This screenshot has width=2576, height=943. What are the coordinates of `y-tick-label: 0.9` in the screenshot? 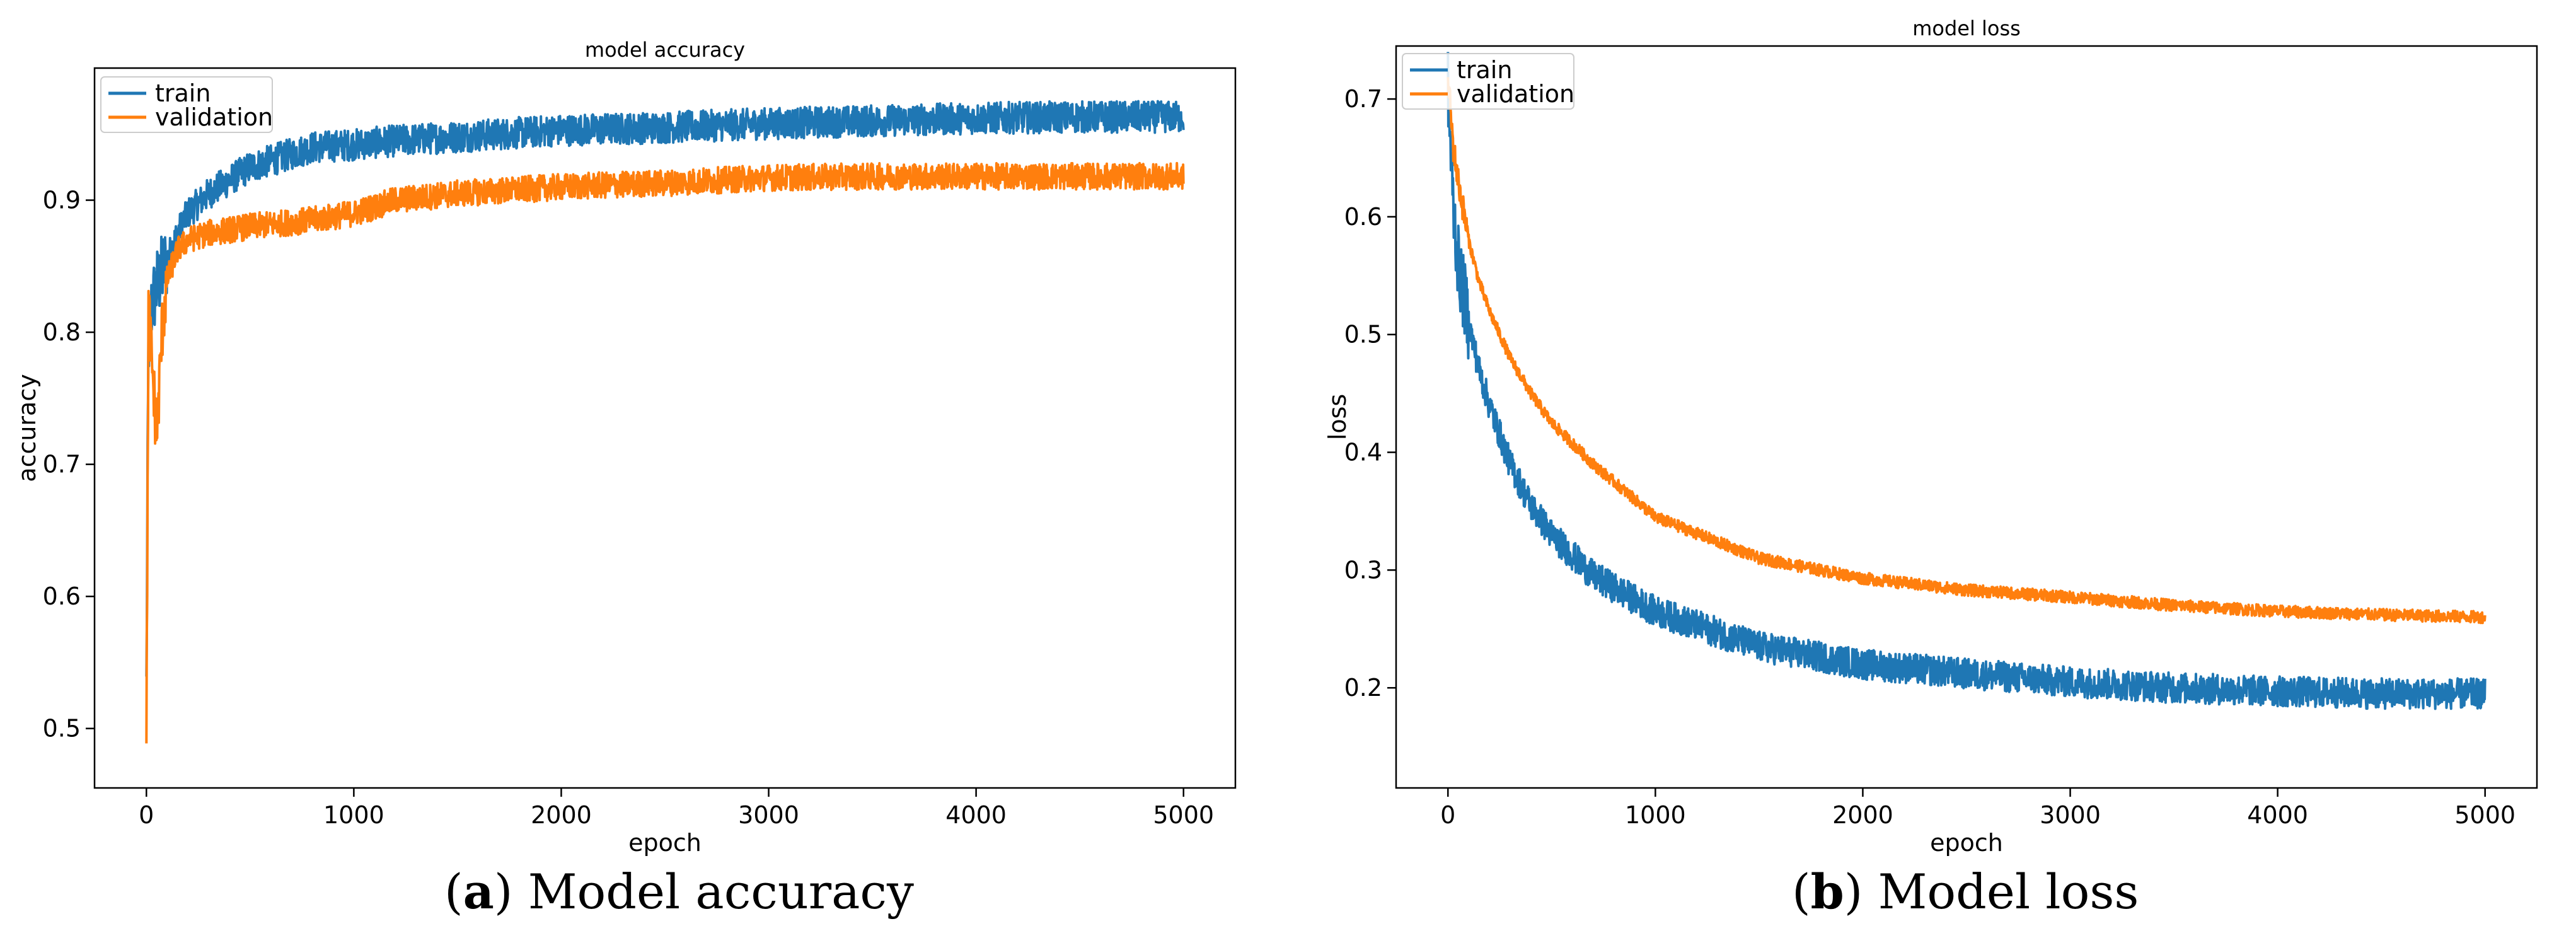 It's located at (62, 200).